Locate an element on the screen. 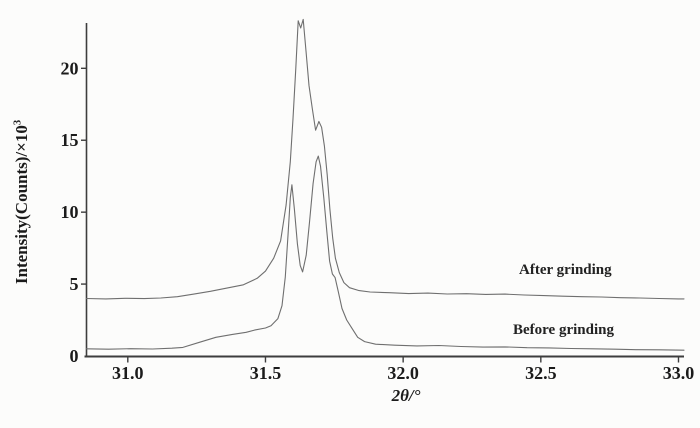 The image size is (700, 428). y-tick-label: 5 is located at coordinates (74, 284).